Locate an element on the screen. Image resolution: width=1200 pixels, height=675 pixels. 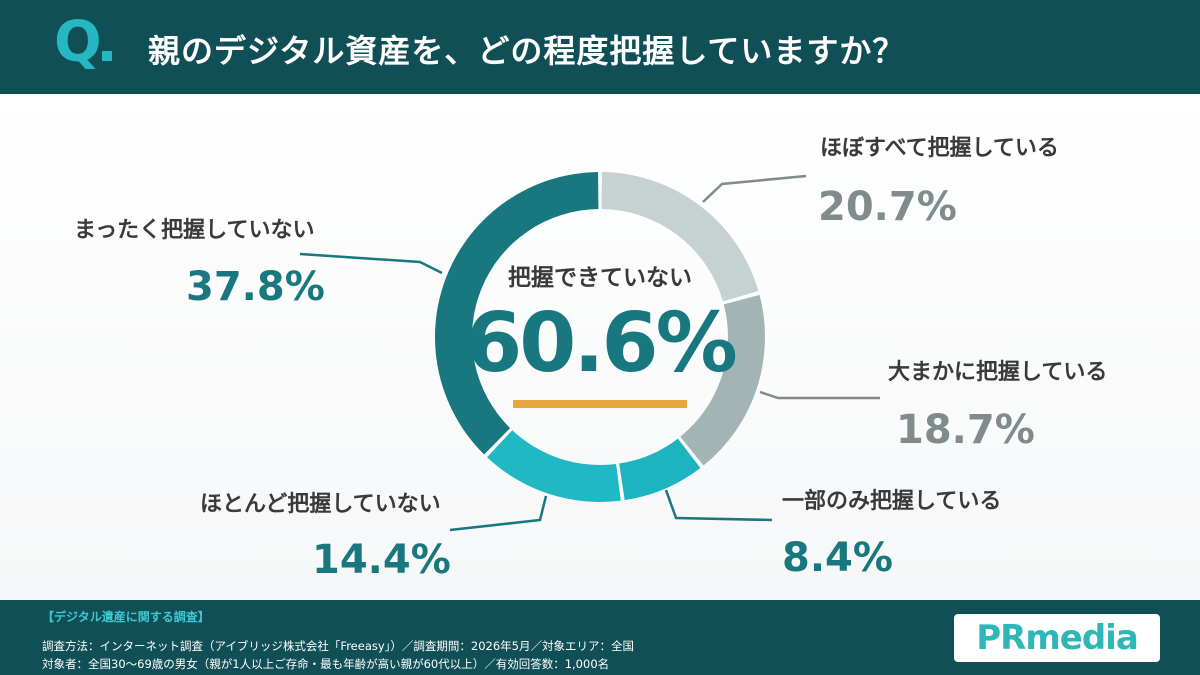
slice-roughly-known is located at coordinates (722, 380).